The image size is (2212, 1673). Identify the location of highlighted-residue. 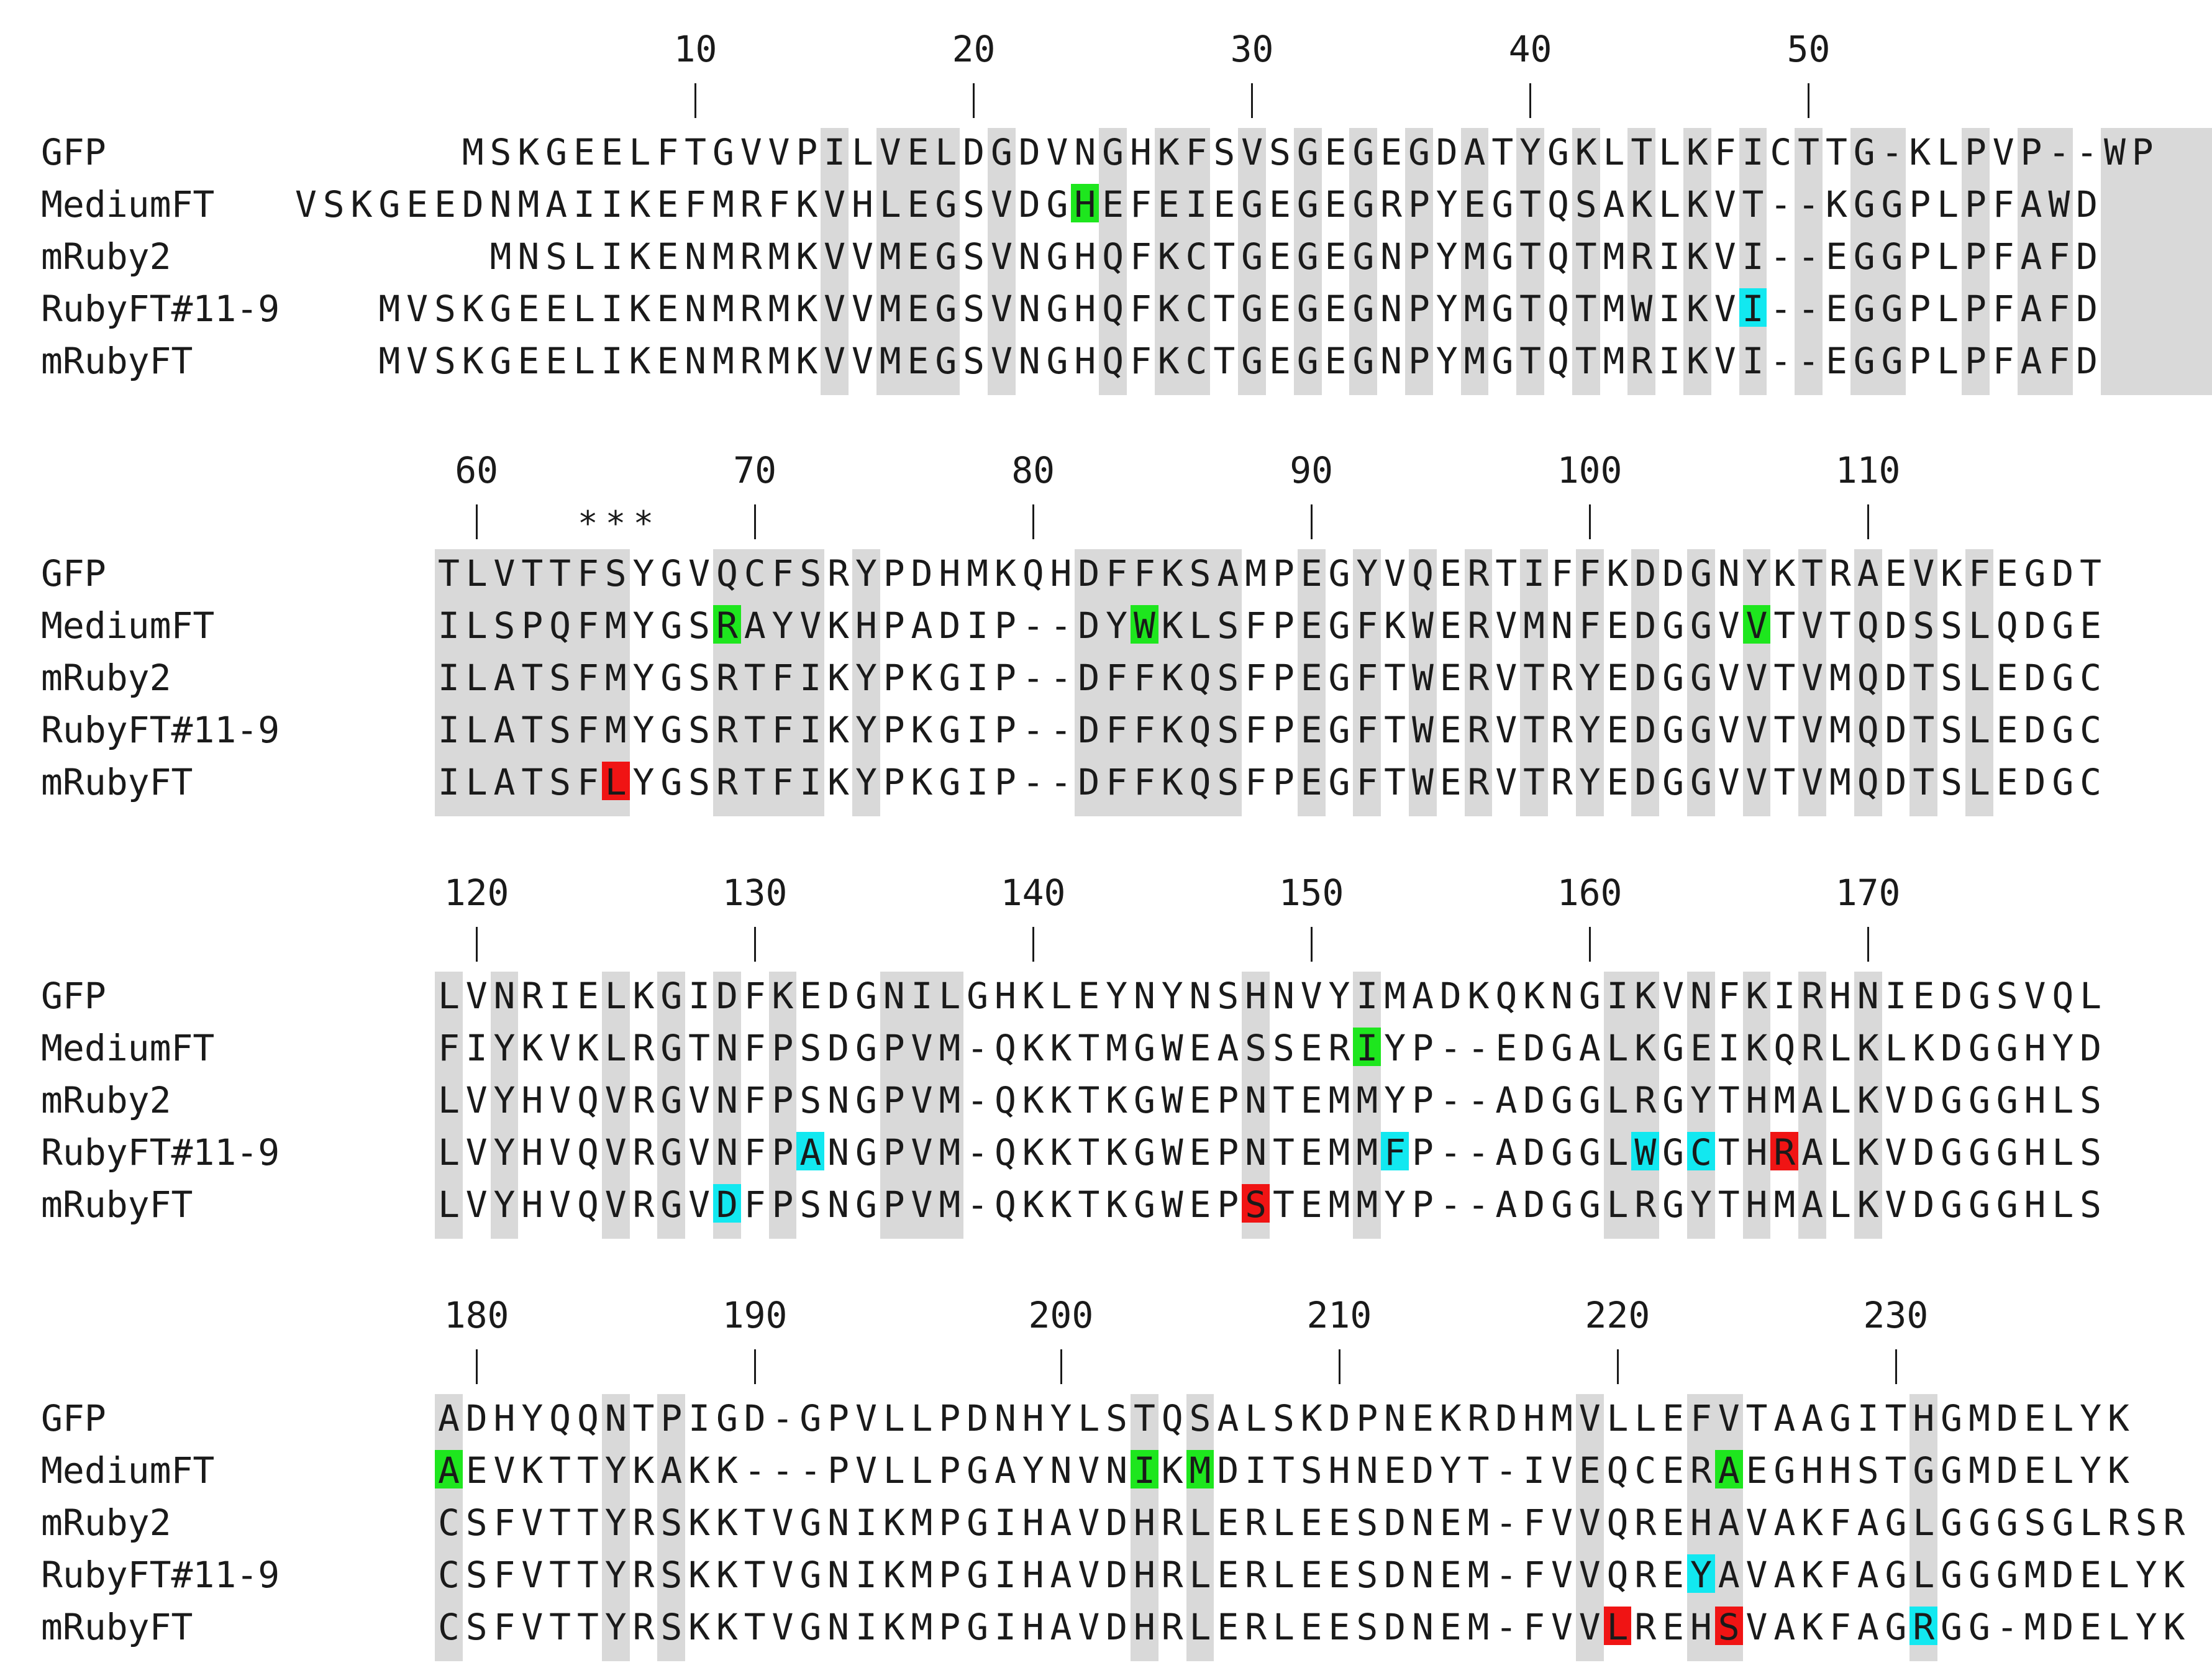
(615, 781).